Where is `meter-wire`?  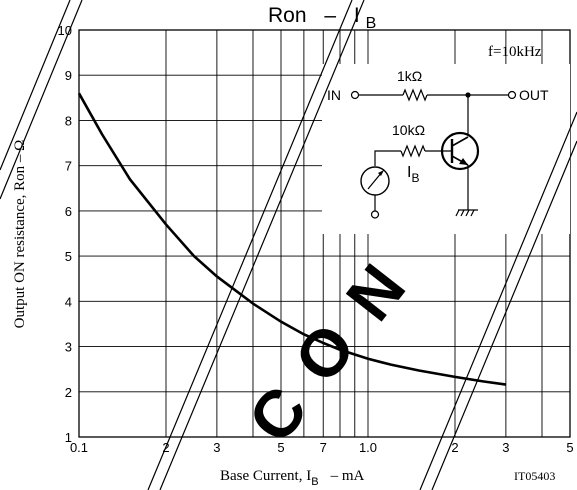
meter-wire is located at coordinates (387, 158).